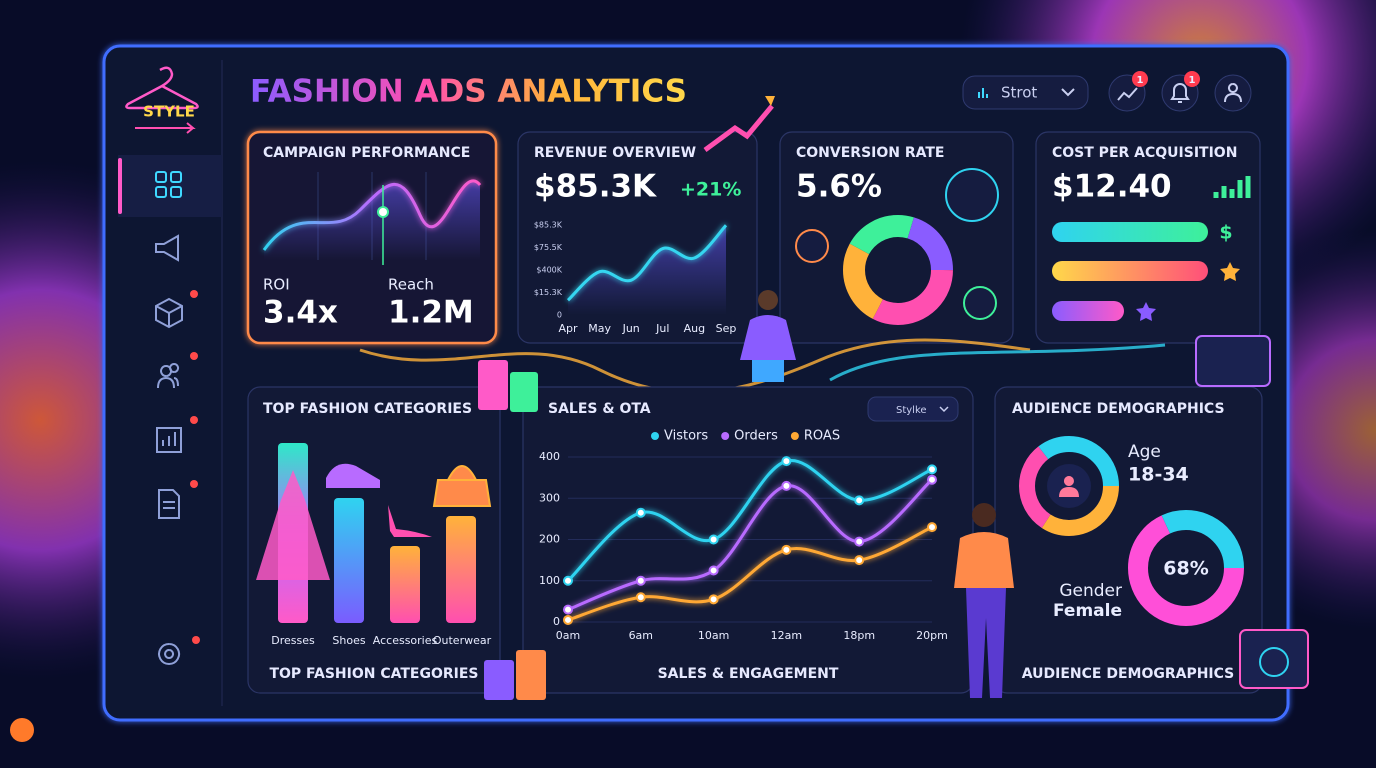  What do you see at coordinates (812, 246) in the screenshot?
I see `bag-icon` at bounding box center [812, 246].